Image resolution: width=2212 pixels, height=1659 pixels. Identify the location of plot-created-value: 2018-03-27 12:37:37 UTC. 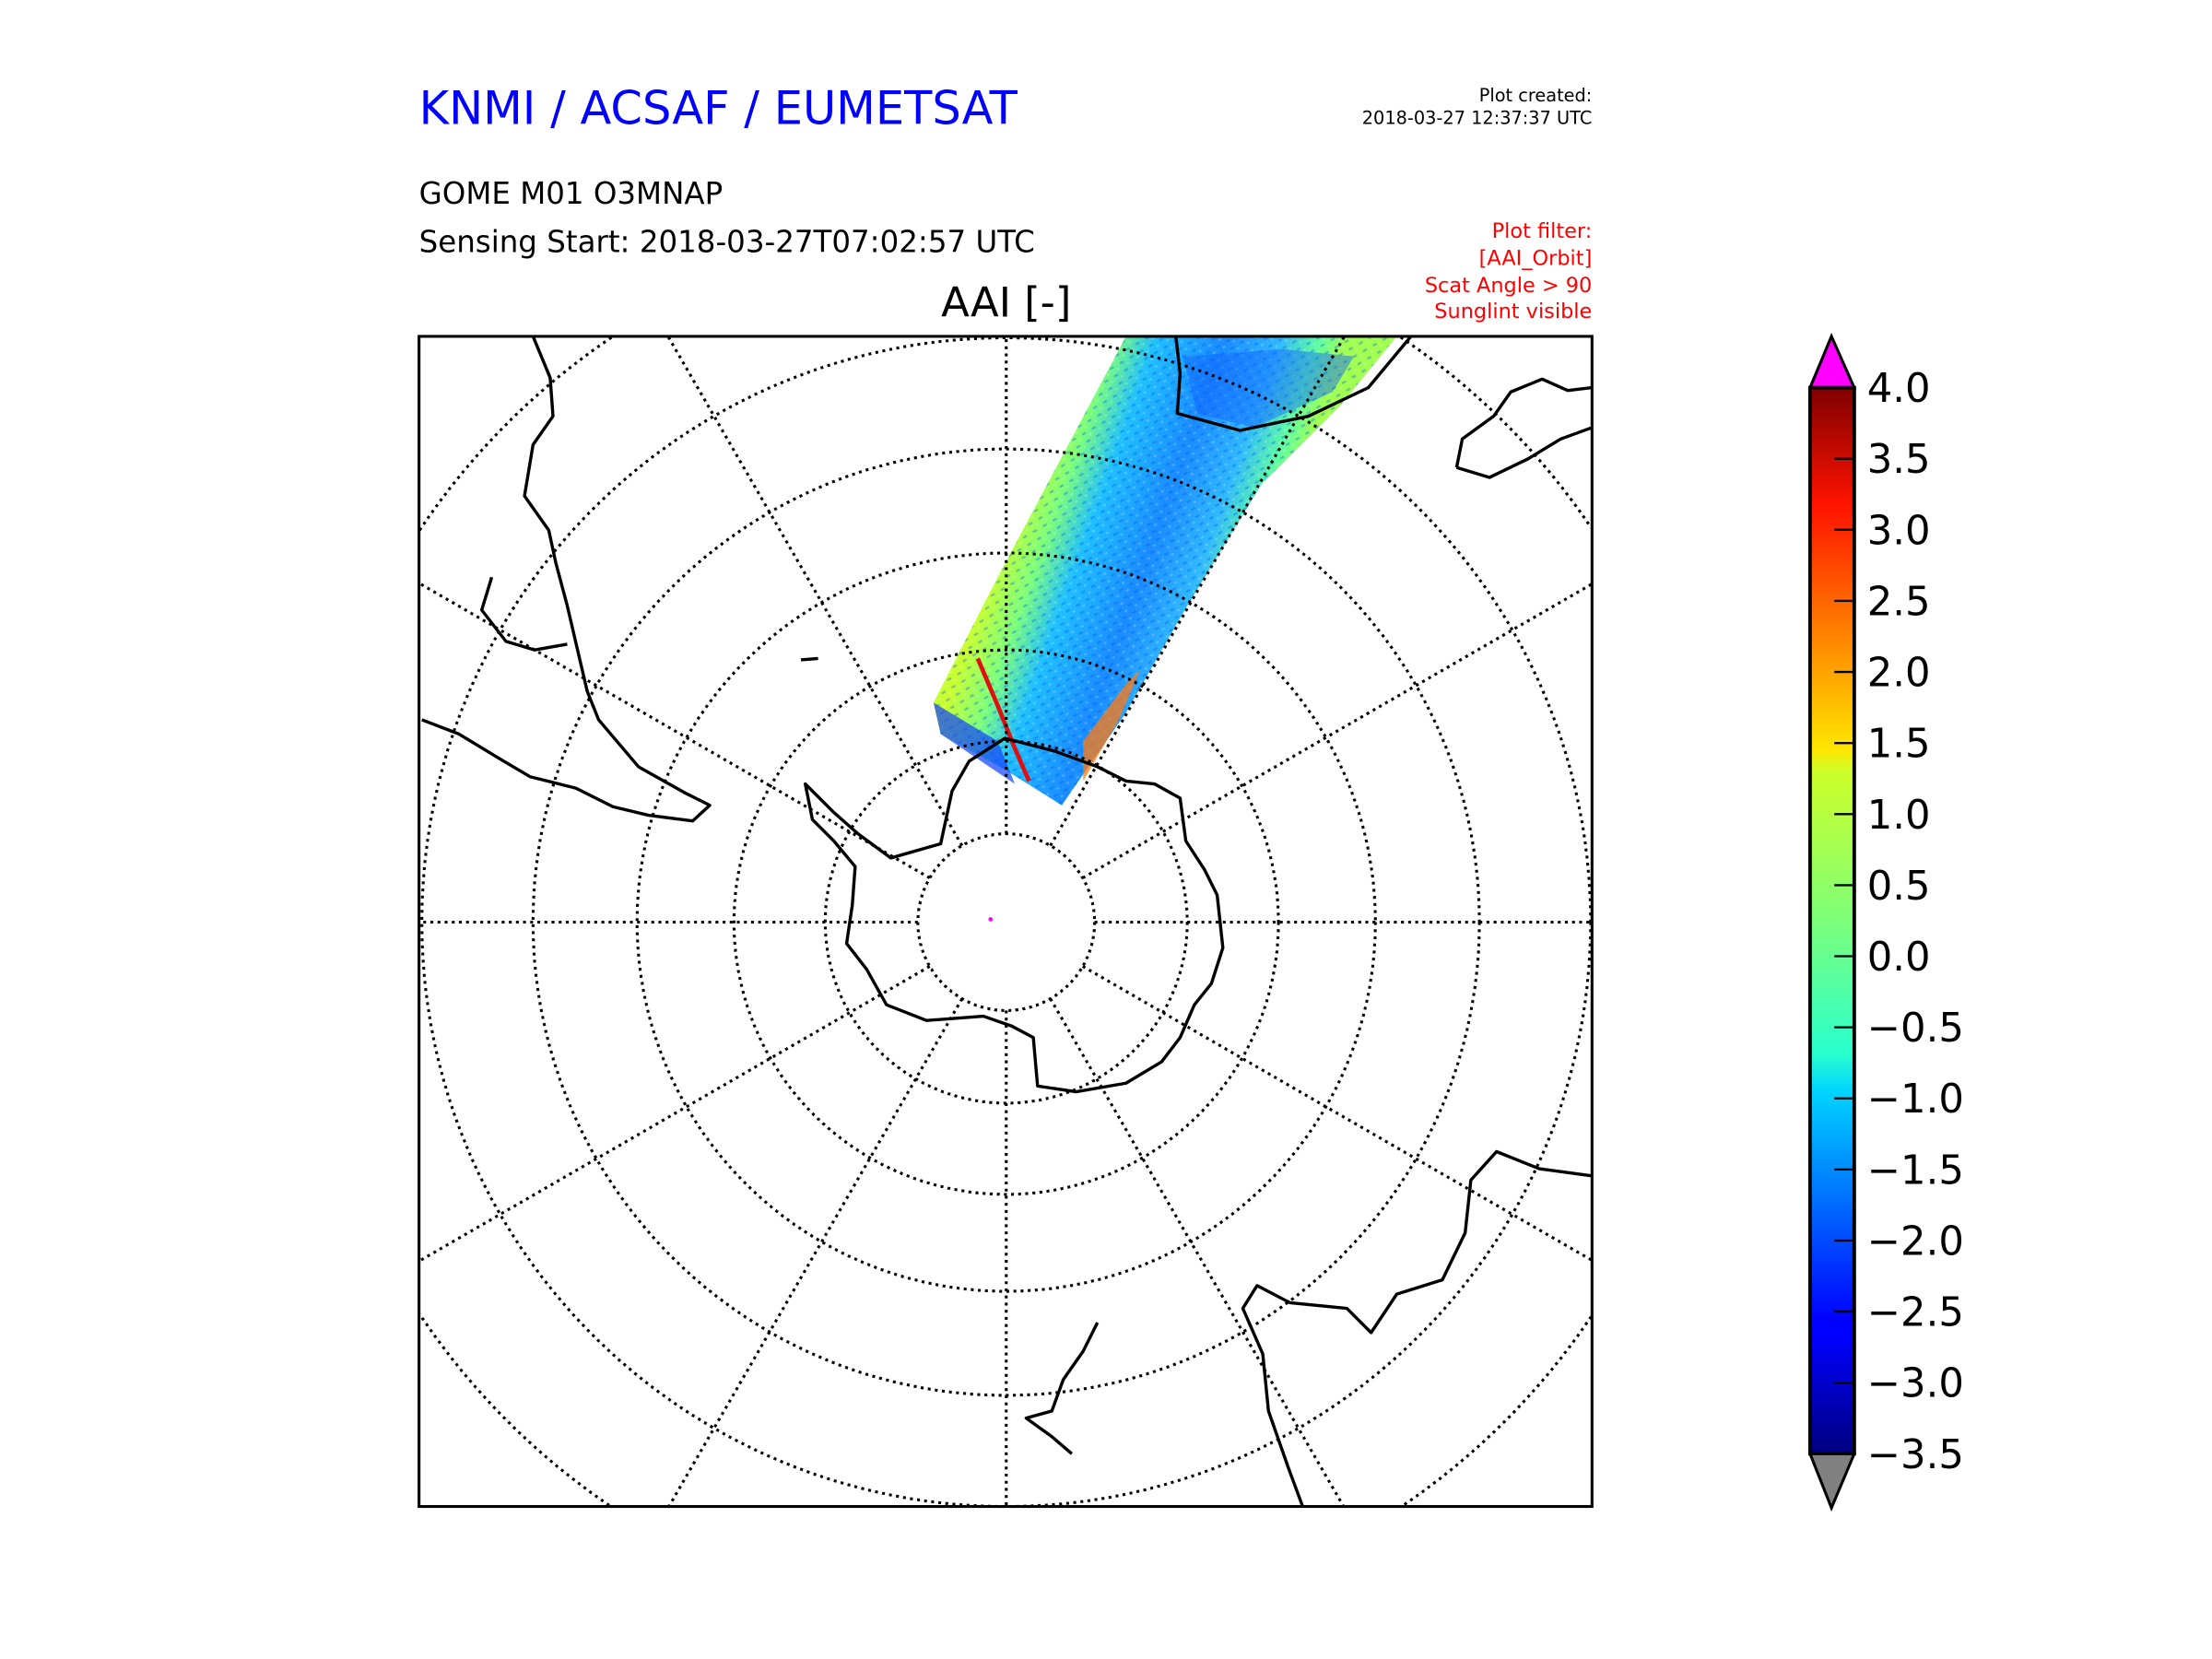
(1477, 118).